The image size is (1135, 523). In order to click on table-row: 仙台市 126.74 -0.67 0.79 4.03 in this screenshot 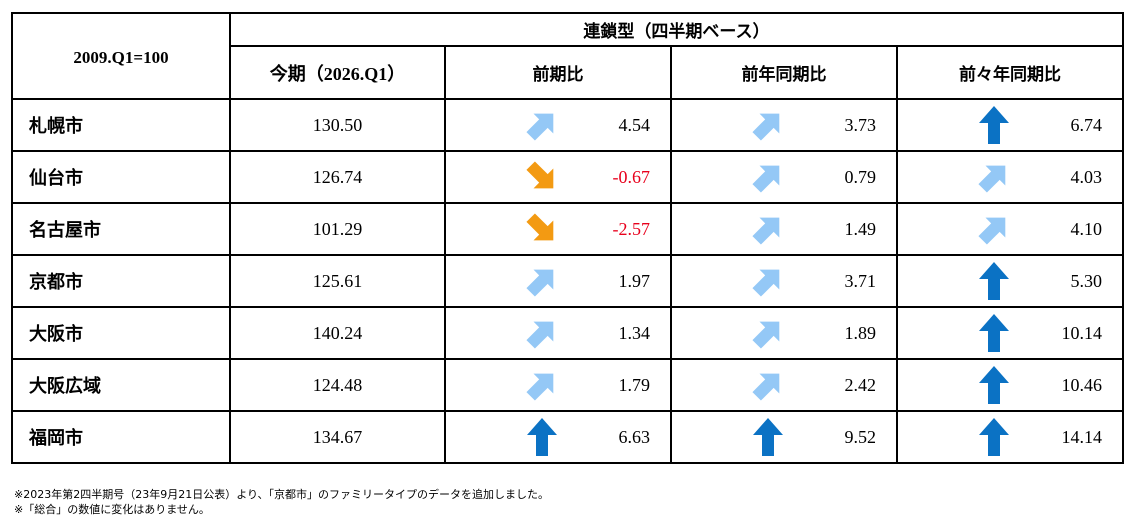, I will do `click(567, 177)`.